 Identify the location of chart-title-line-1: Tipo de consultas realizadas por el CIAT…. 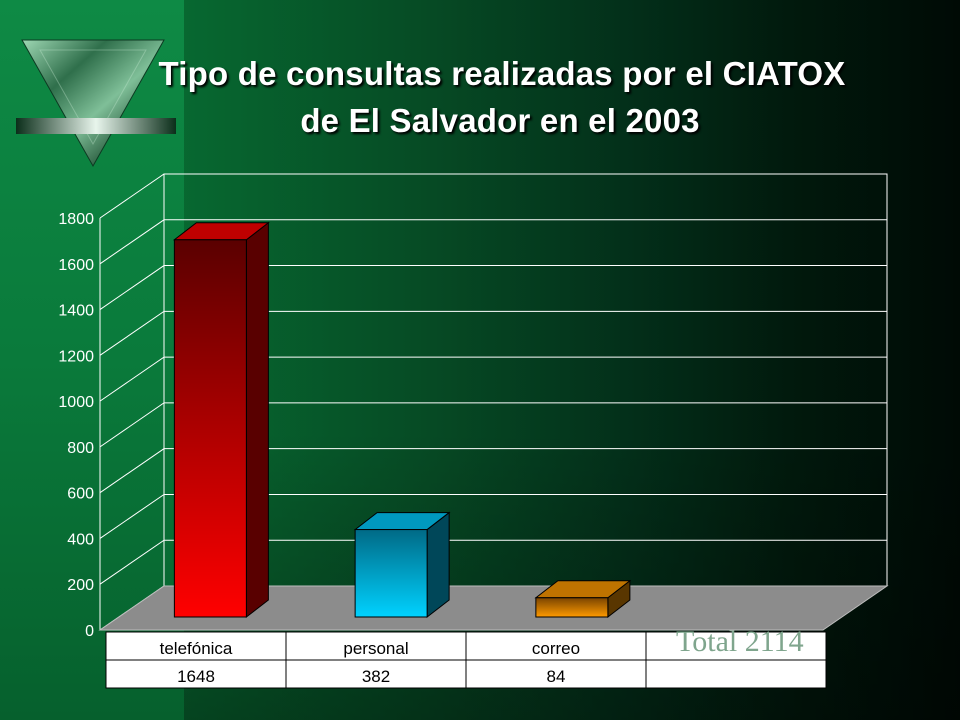
(502, 73).